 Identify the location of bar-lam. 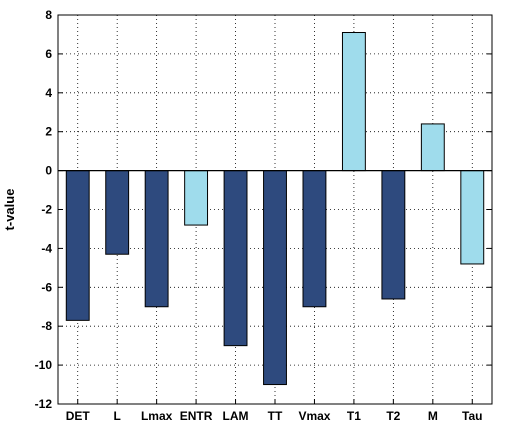
(235, 258).